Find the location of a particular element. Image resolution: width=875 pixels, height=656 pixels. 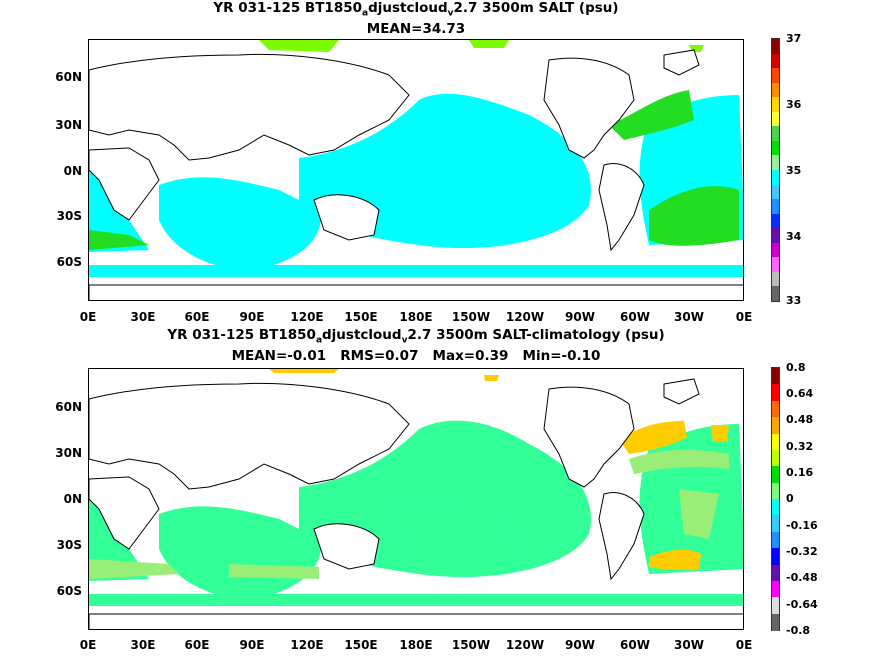

top-colorbar-label: 36 is located at coordinates (794, 104).